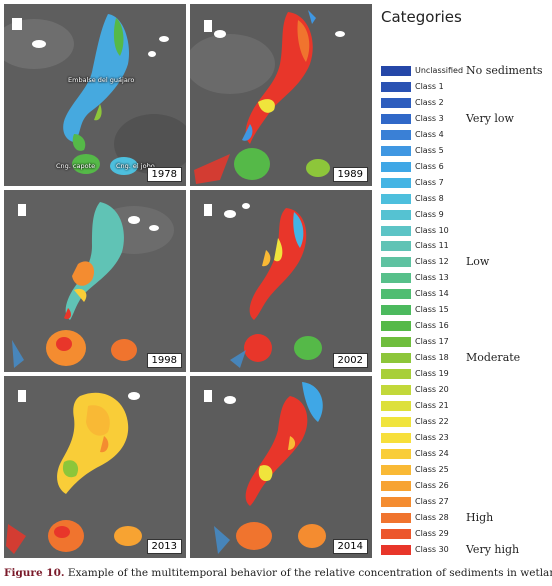 The height and width of the screenshot is (586, 552). What do you see at coordinates (466, 455) in the screenshot?
I see `legend-row: Class 24` at bounding box center [466, 455].